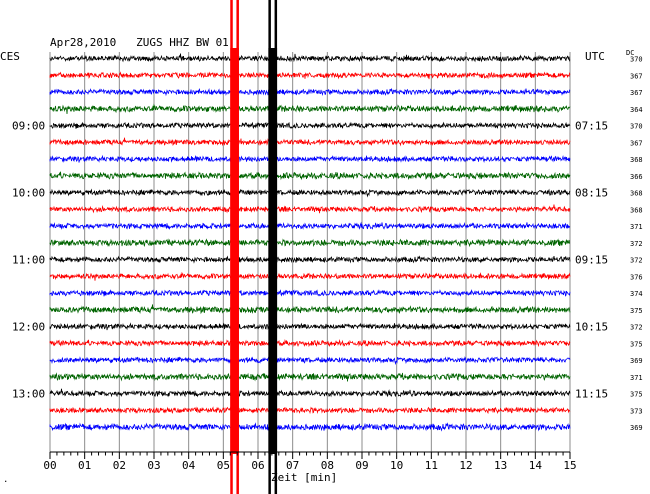 This screenshot has width=650, height=494. I want to click on x-tick-label: 07, so click(292, 465).